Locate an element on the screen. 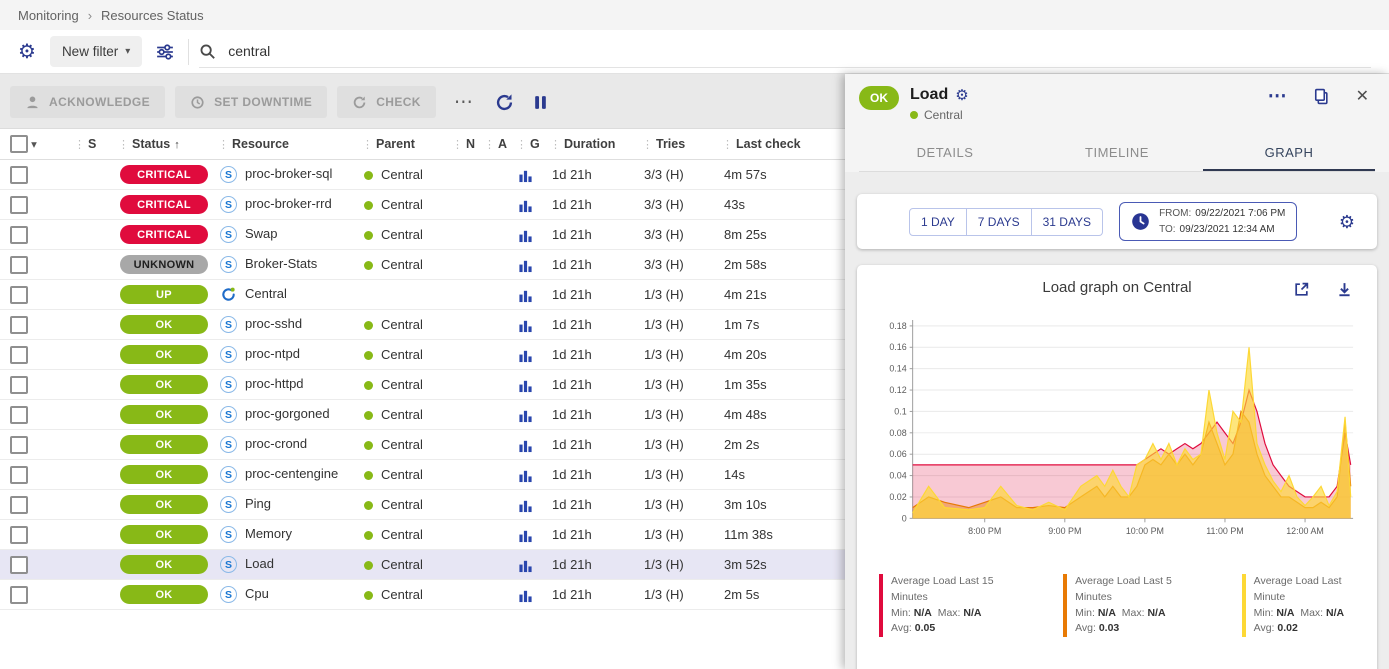  breadcrumb-monitoring: Monitoring is located at coordinates (48, 15).